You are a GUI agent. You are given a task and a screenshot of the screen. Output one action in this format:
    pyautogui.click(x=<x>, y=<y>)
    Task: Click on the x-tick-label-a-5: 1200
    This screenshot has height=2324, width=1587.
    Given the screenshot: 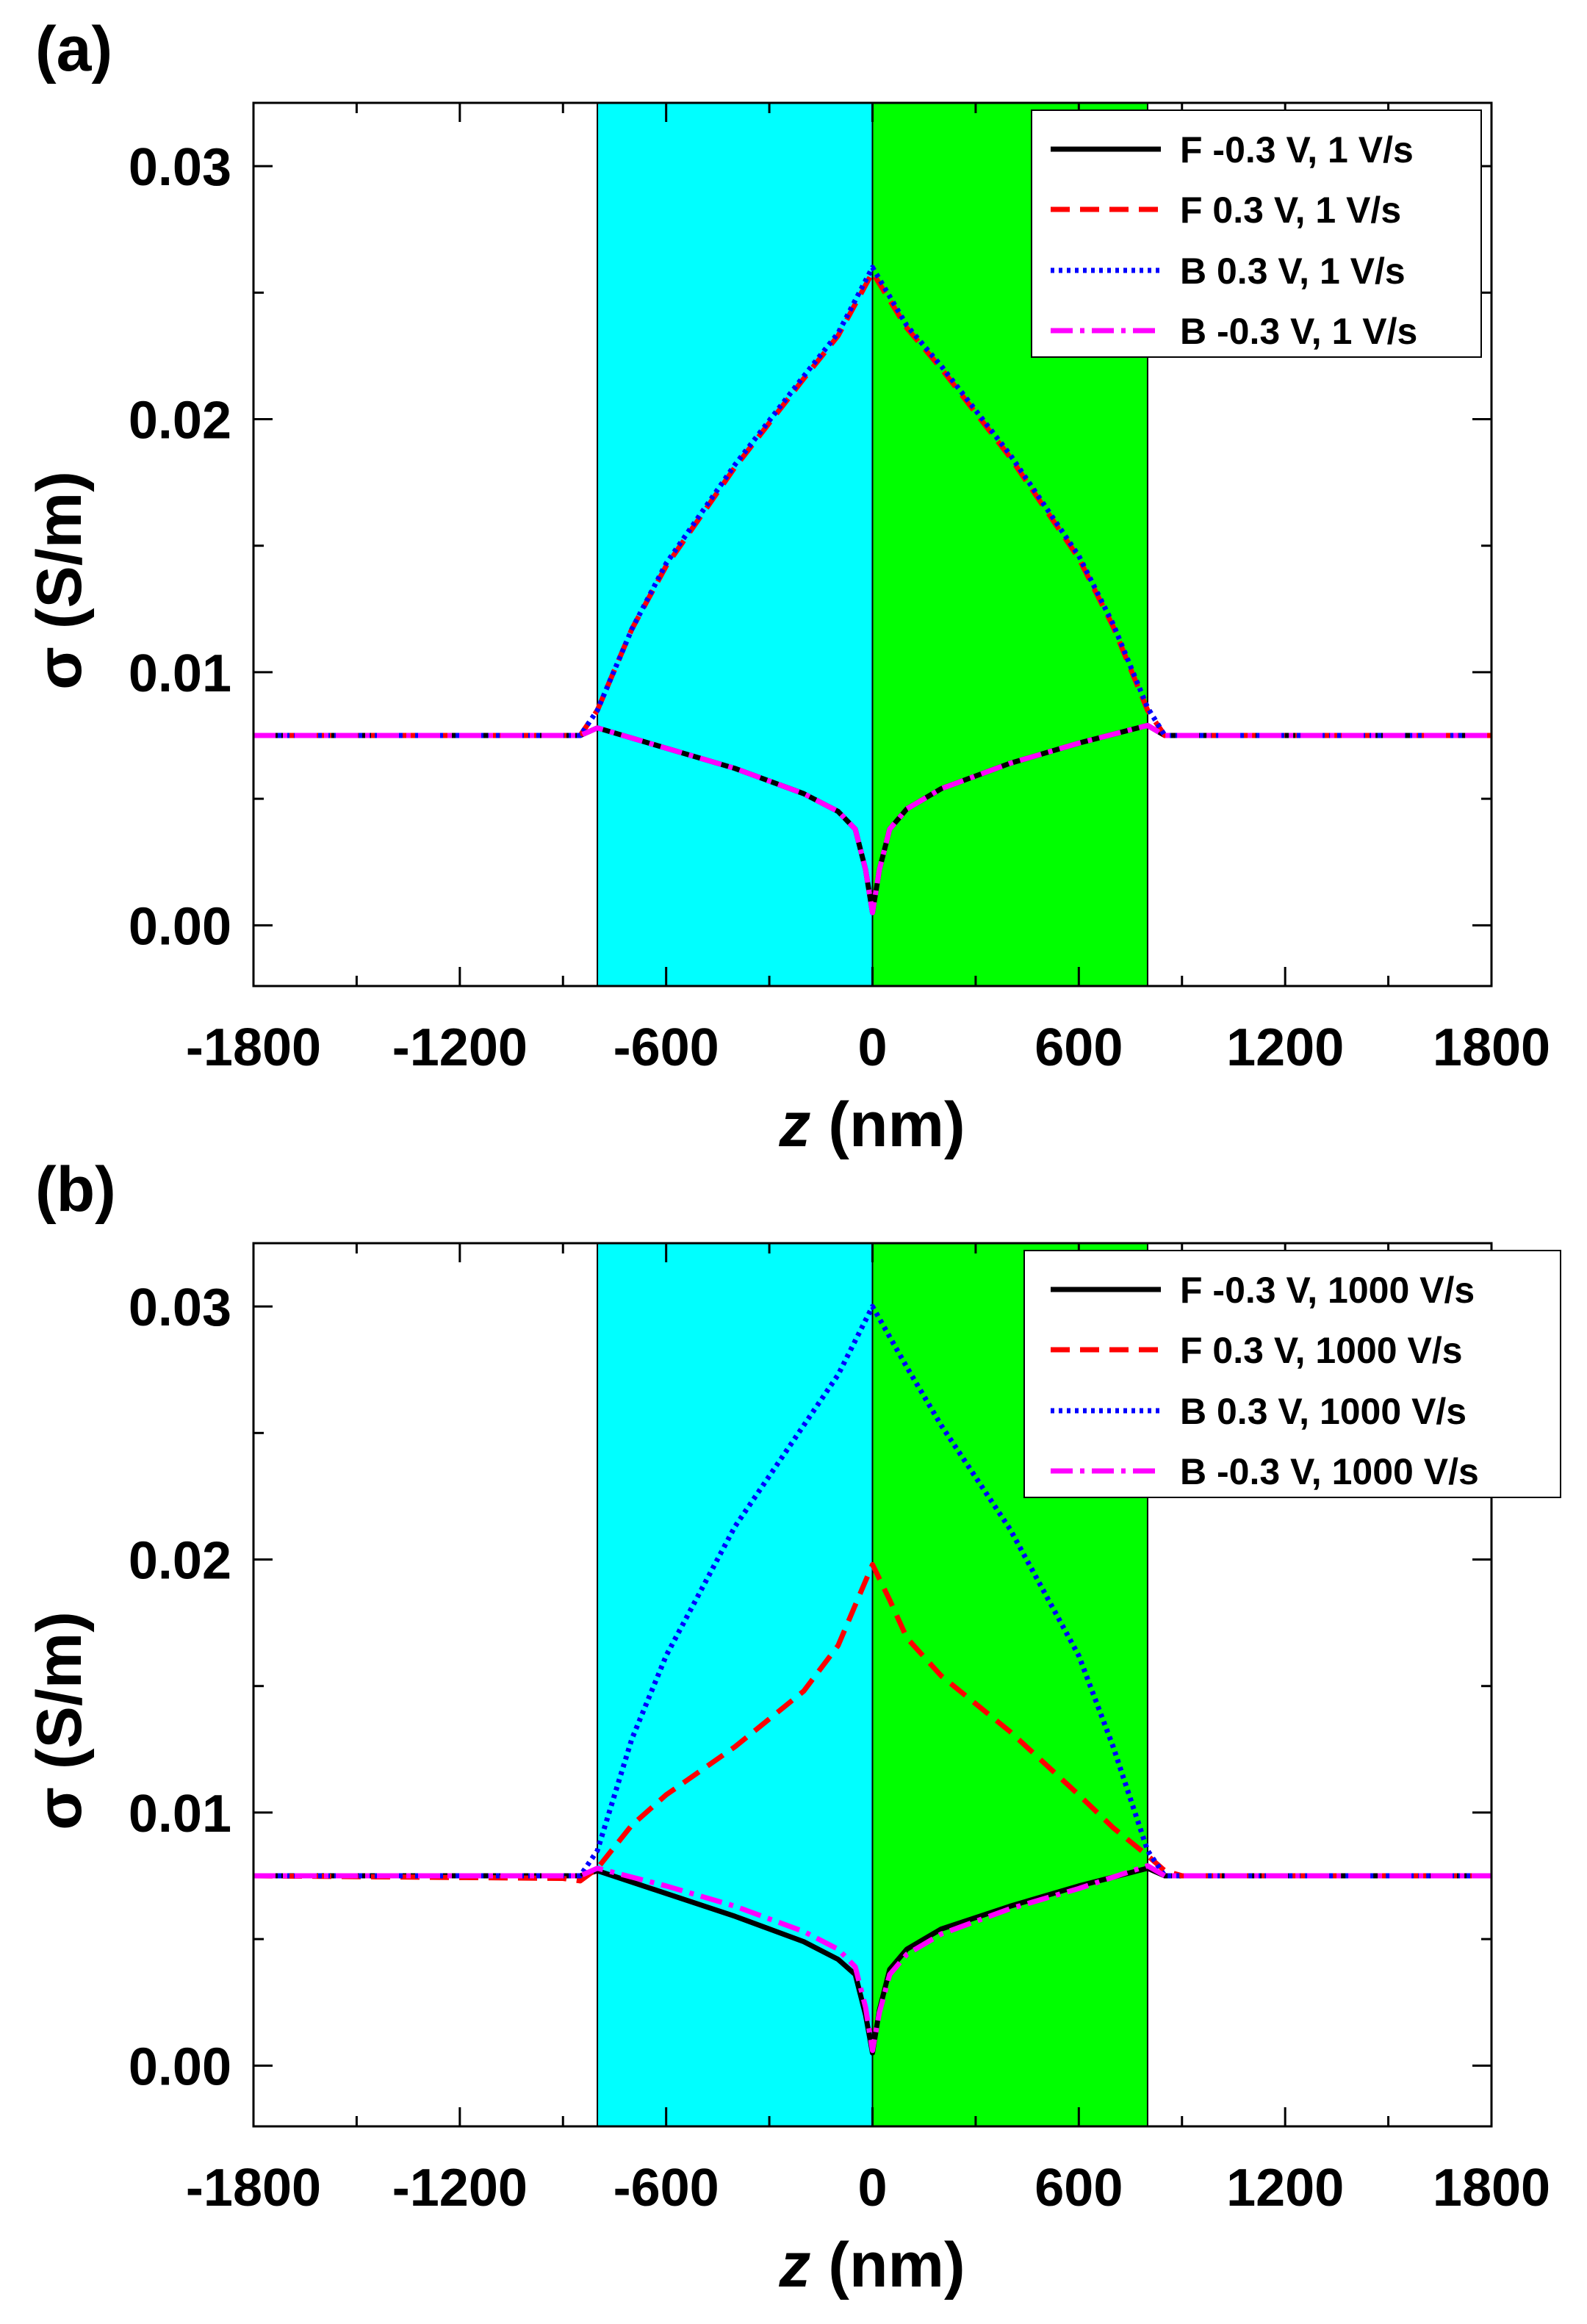 What is the action you would take?
    pyautogui.click(x=1285, y=1047)
    